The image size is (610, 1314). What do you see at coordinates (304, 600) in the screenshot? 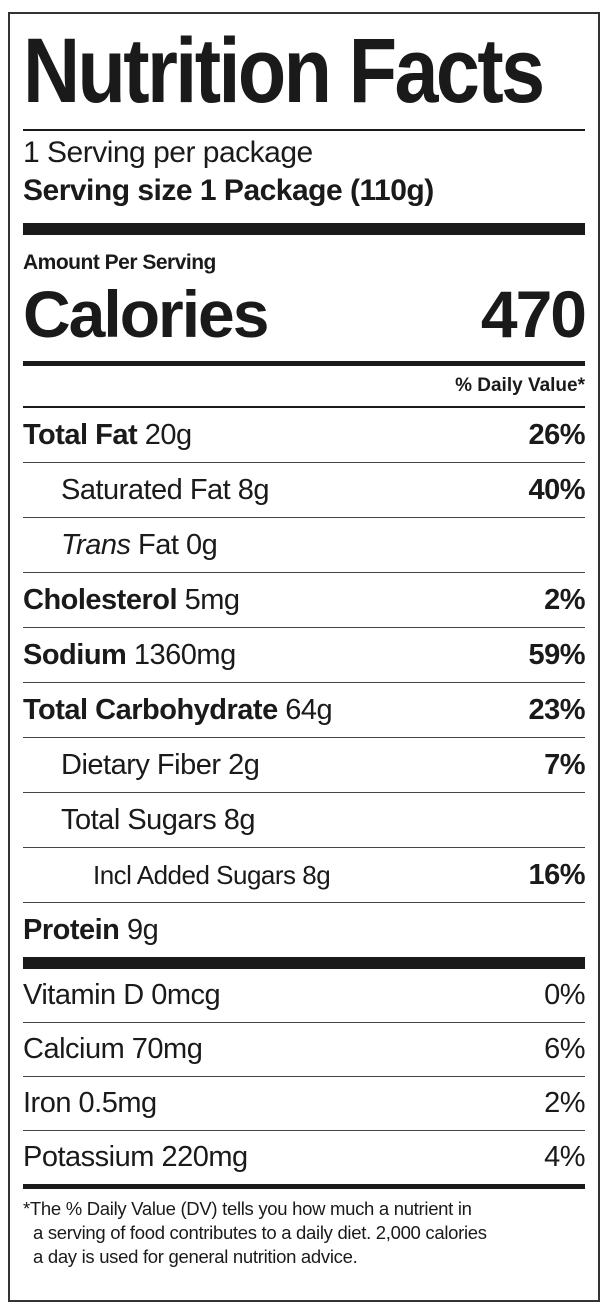
I see `nutrient-row-cholesterol: Cholesterol 5mg 2%` at bounding box center [304, 600].